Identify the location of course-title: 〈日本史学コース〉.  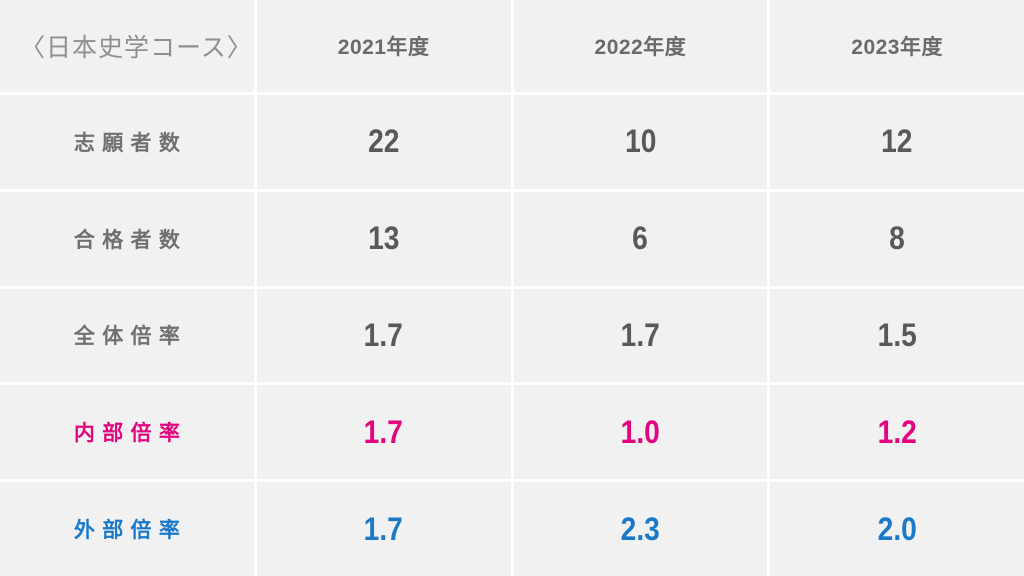
(136, 48).